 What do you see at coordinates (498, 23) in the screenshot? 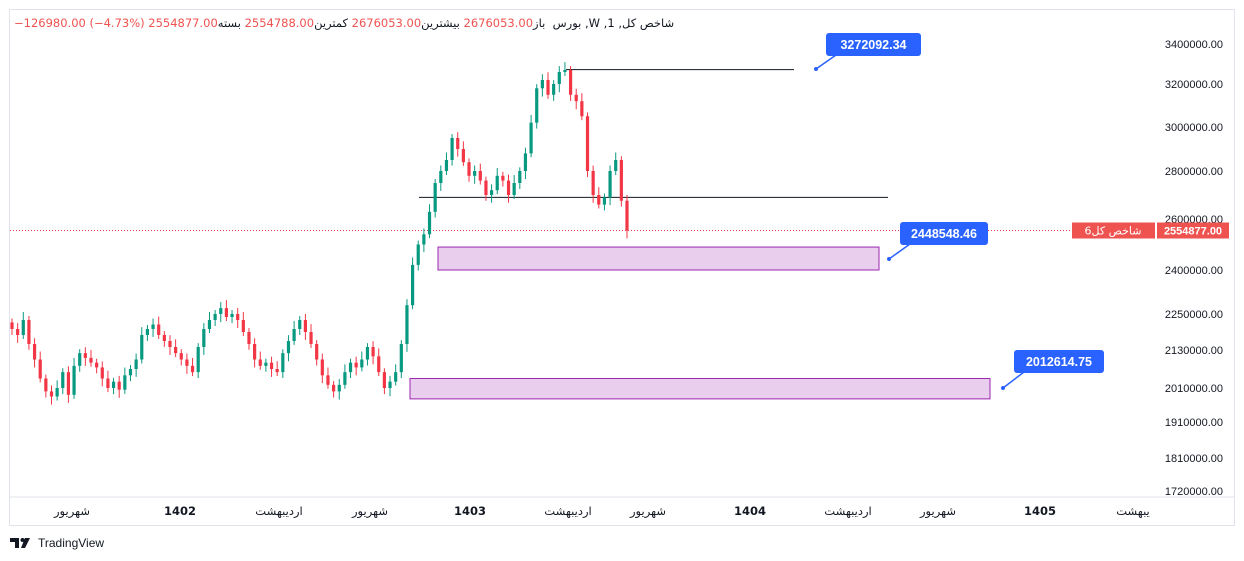
I see `open-value: 2676053.00` at bounding box center [498, 23].